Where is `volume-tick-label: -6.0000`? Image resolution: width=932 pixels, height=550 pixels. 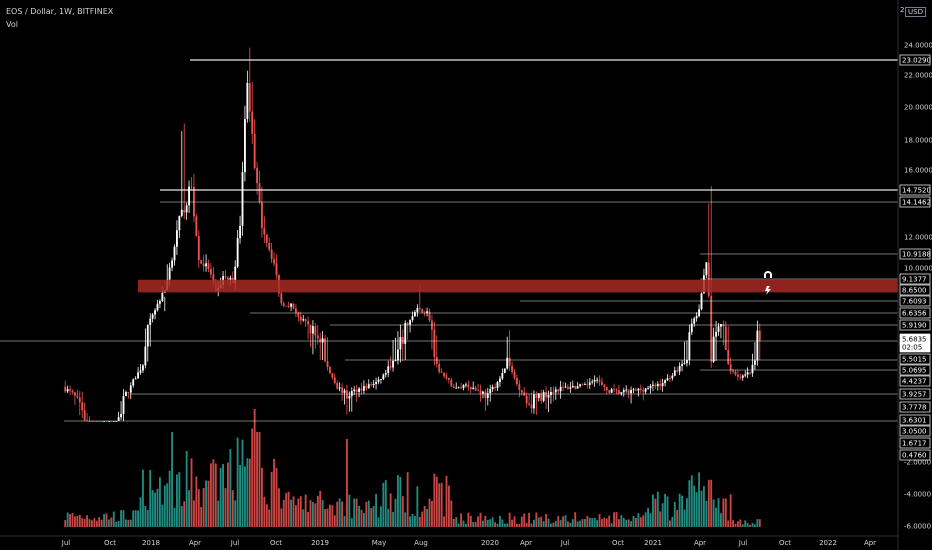
volume-tick-label: -6.0000 is located at coordinates (917, 527).